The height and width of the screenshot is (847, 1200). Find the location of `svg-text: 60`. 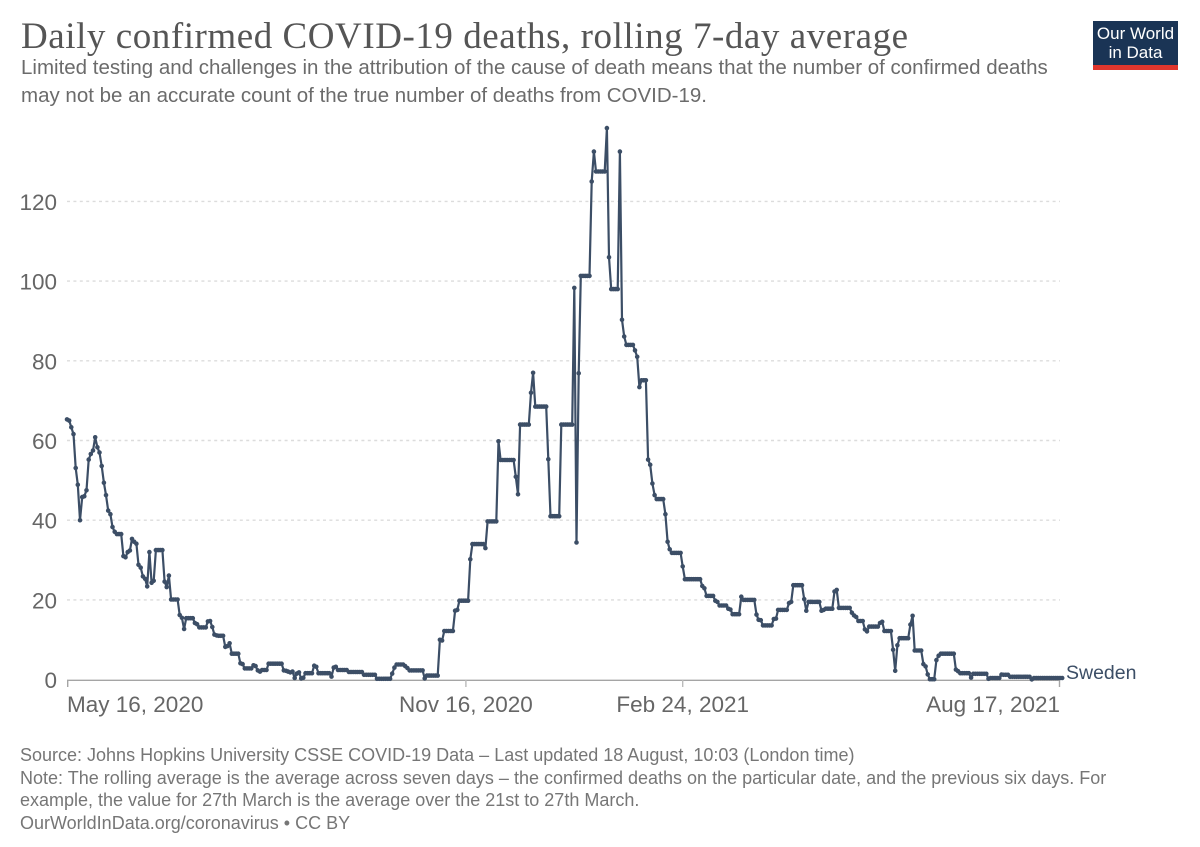

svg-text: 60 is located at coordinates (44, 441).